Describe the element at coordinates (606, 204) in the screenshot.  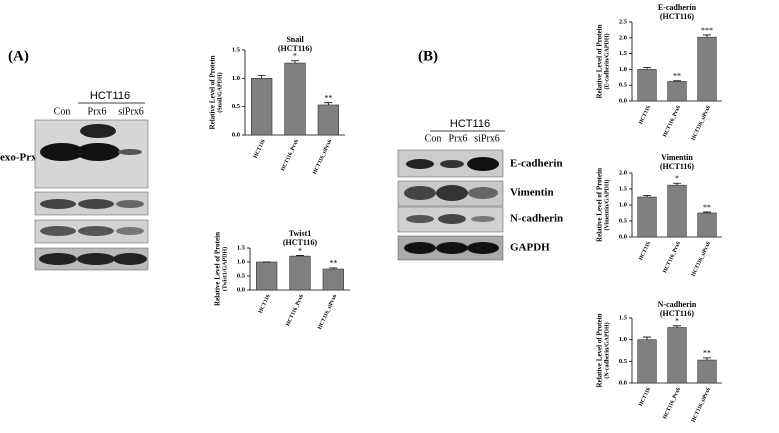
I see `y-axis-label: (Vimentin/GAPDH)` at that location.